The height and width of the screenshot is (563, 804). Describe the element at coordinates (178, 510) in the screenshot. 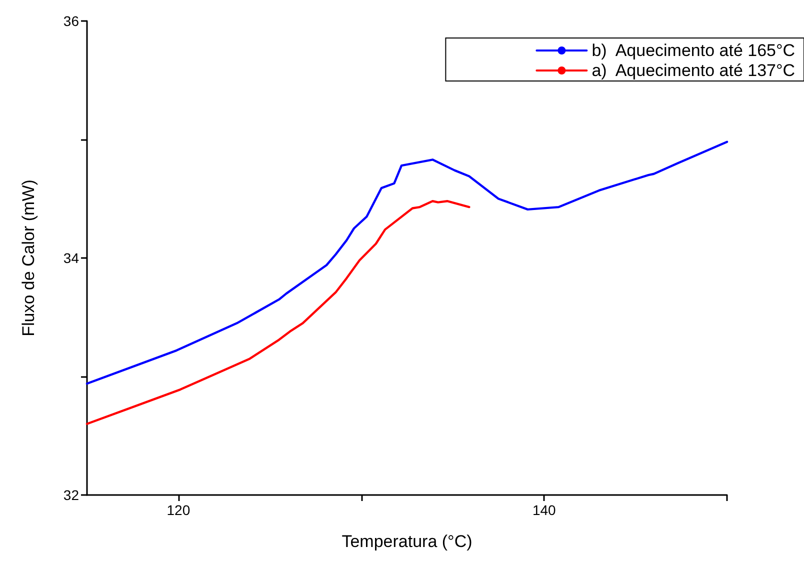

I see `x-tick-label: 120` at that location.